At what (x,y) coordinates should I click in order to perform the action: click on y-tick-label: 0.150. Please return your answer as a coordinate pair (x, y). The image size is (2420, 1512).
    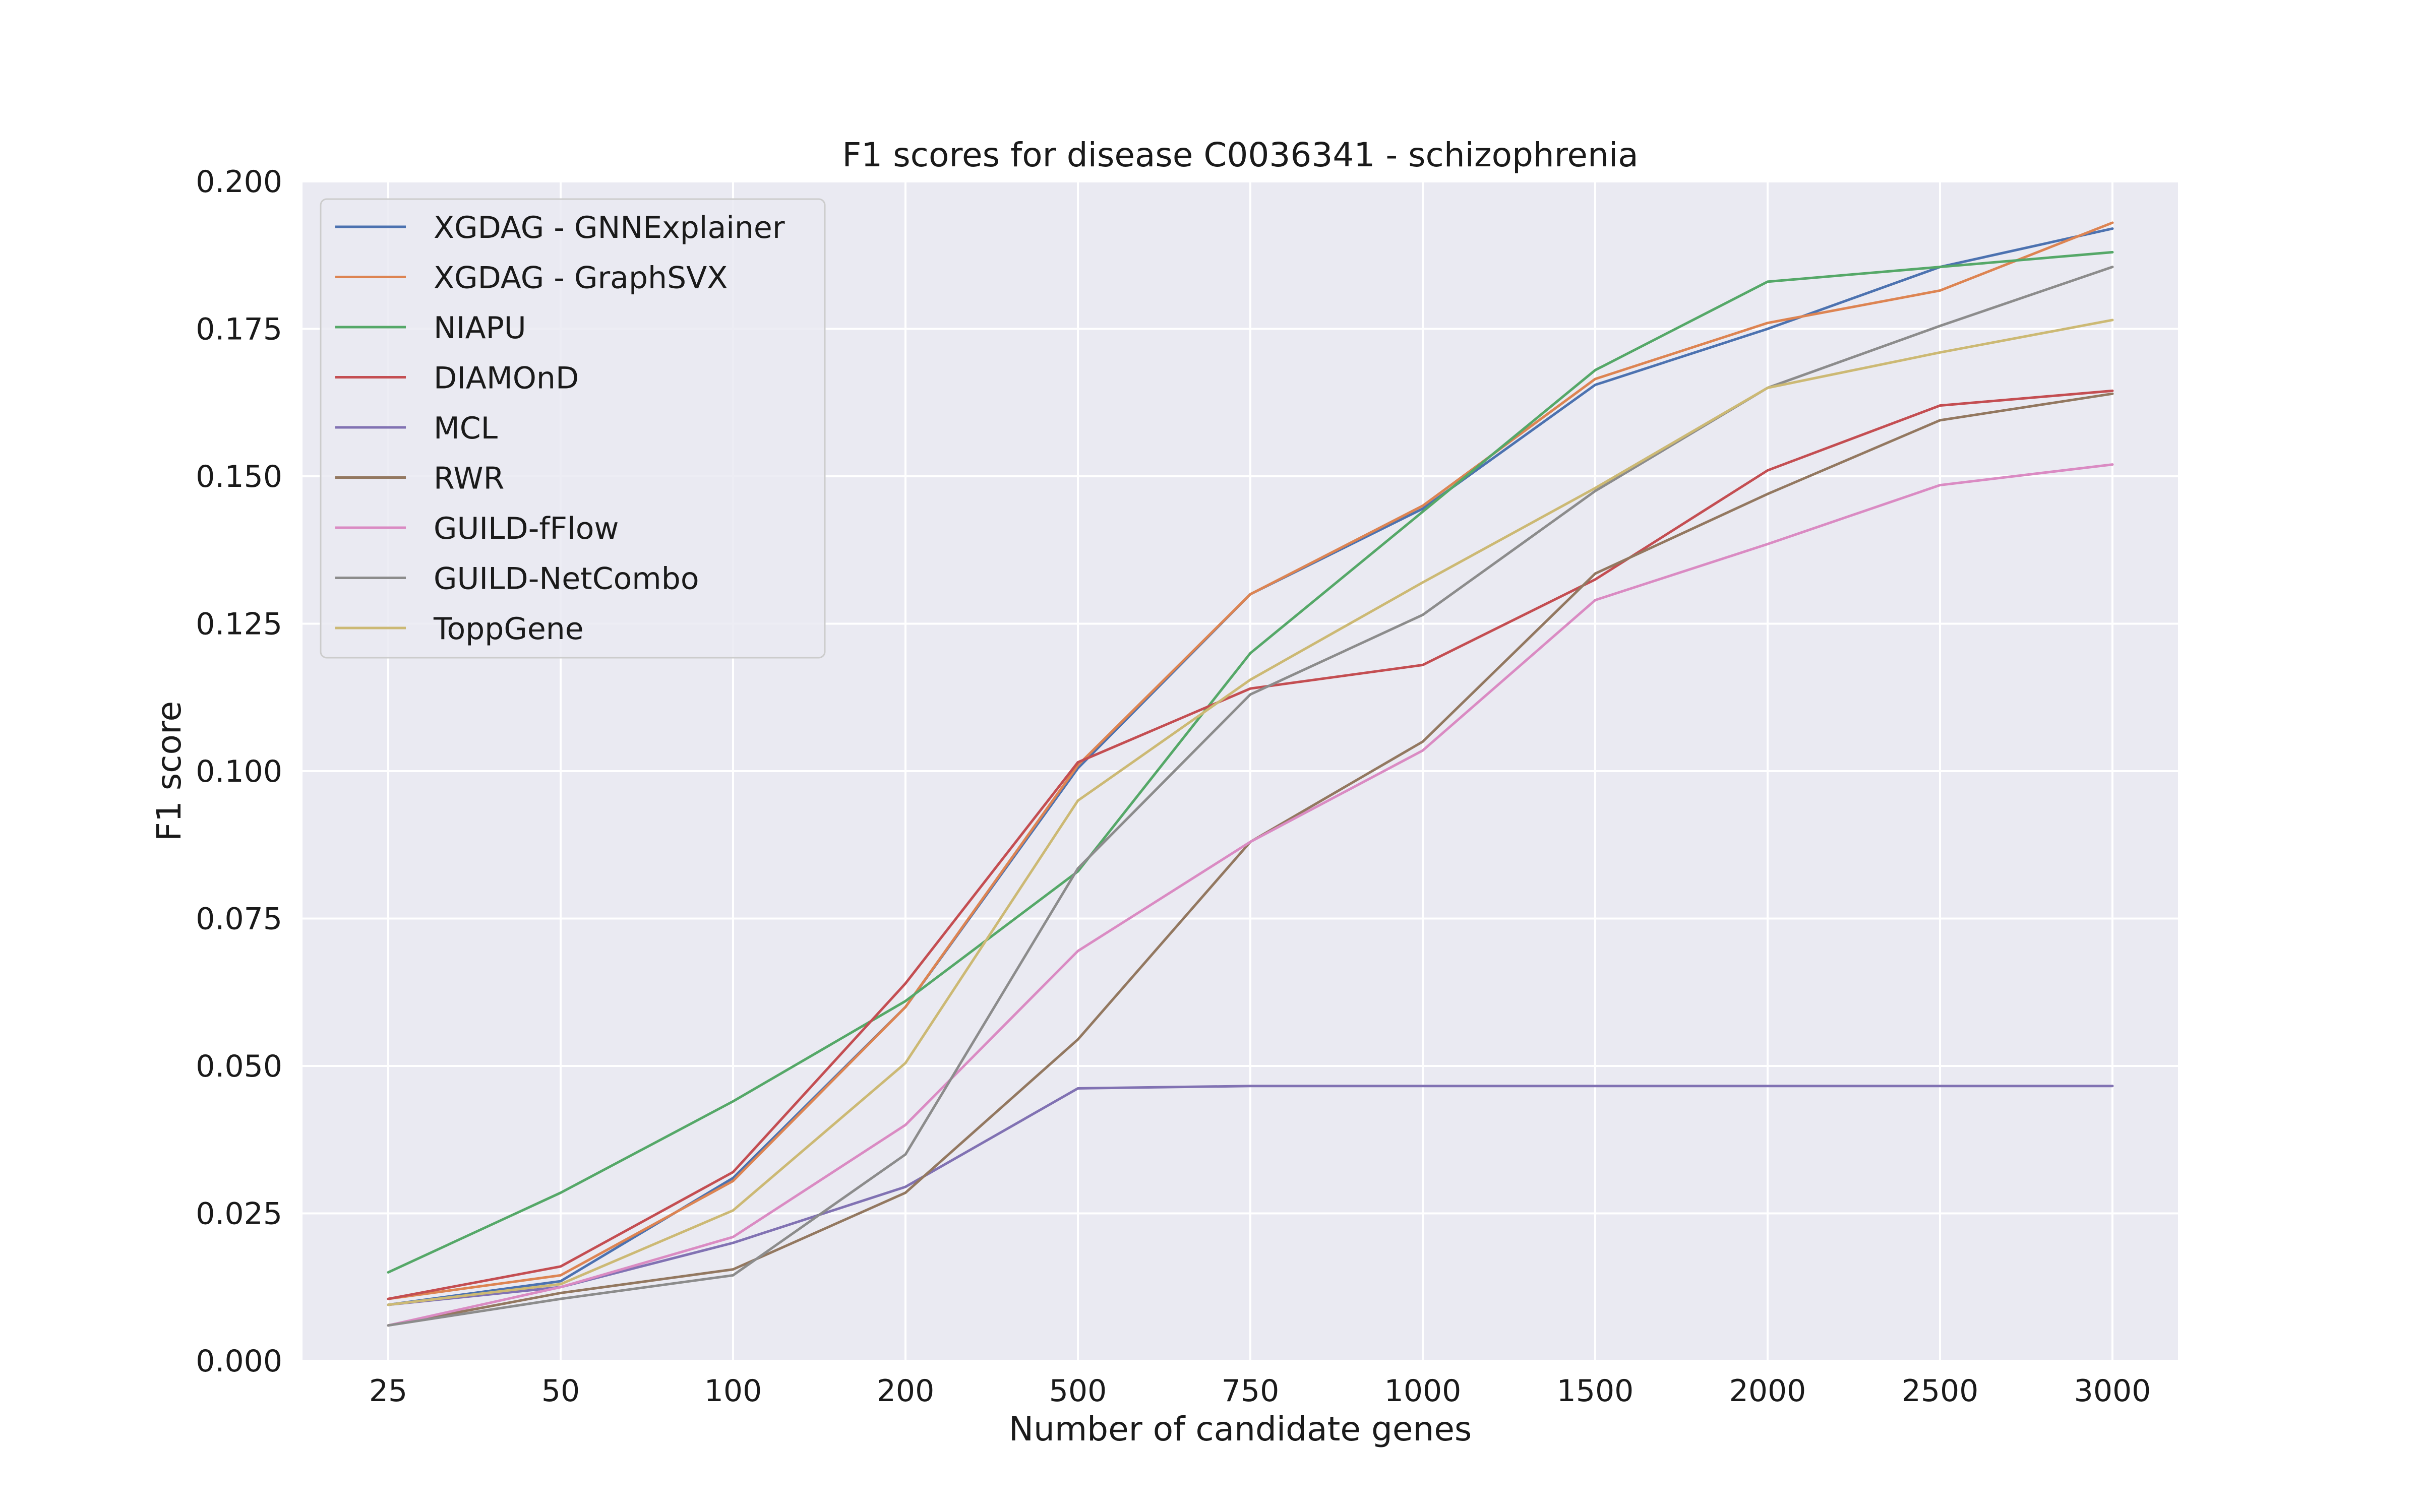
    Looking at the image, I should click on (239, 476).